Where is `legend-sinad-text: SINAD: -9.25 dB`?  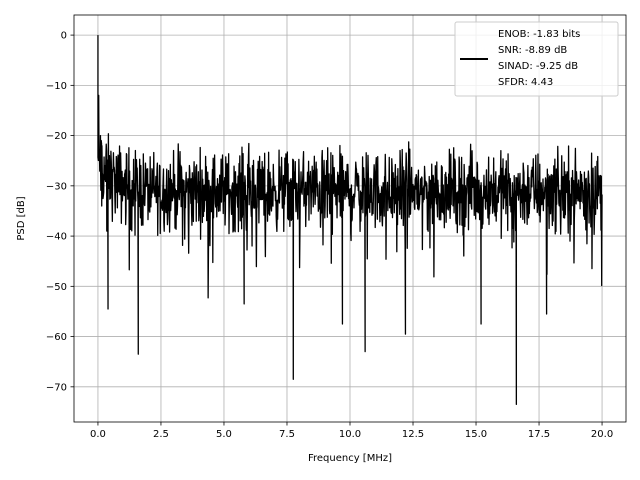 legend-sinad-text: SINAD: -9.25 dB is located at coordinates (538, 66).